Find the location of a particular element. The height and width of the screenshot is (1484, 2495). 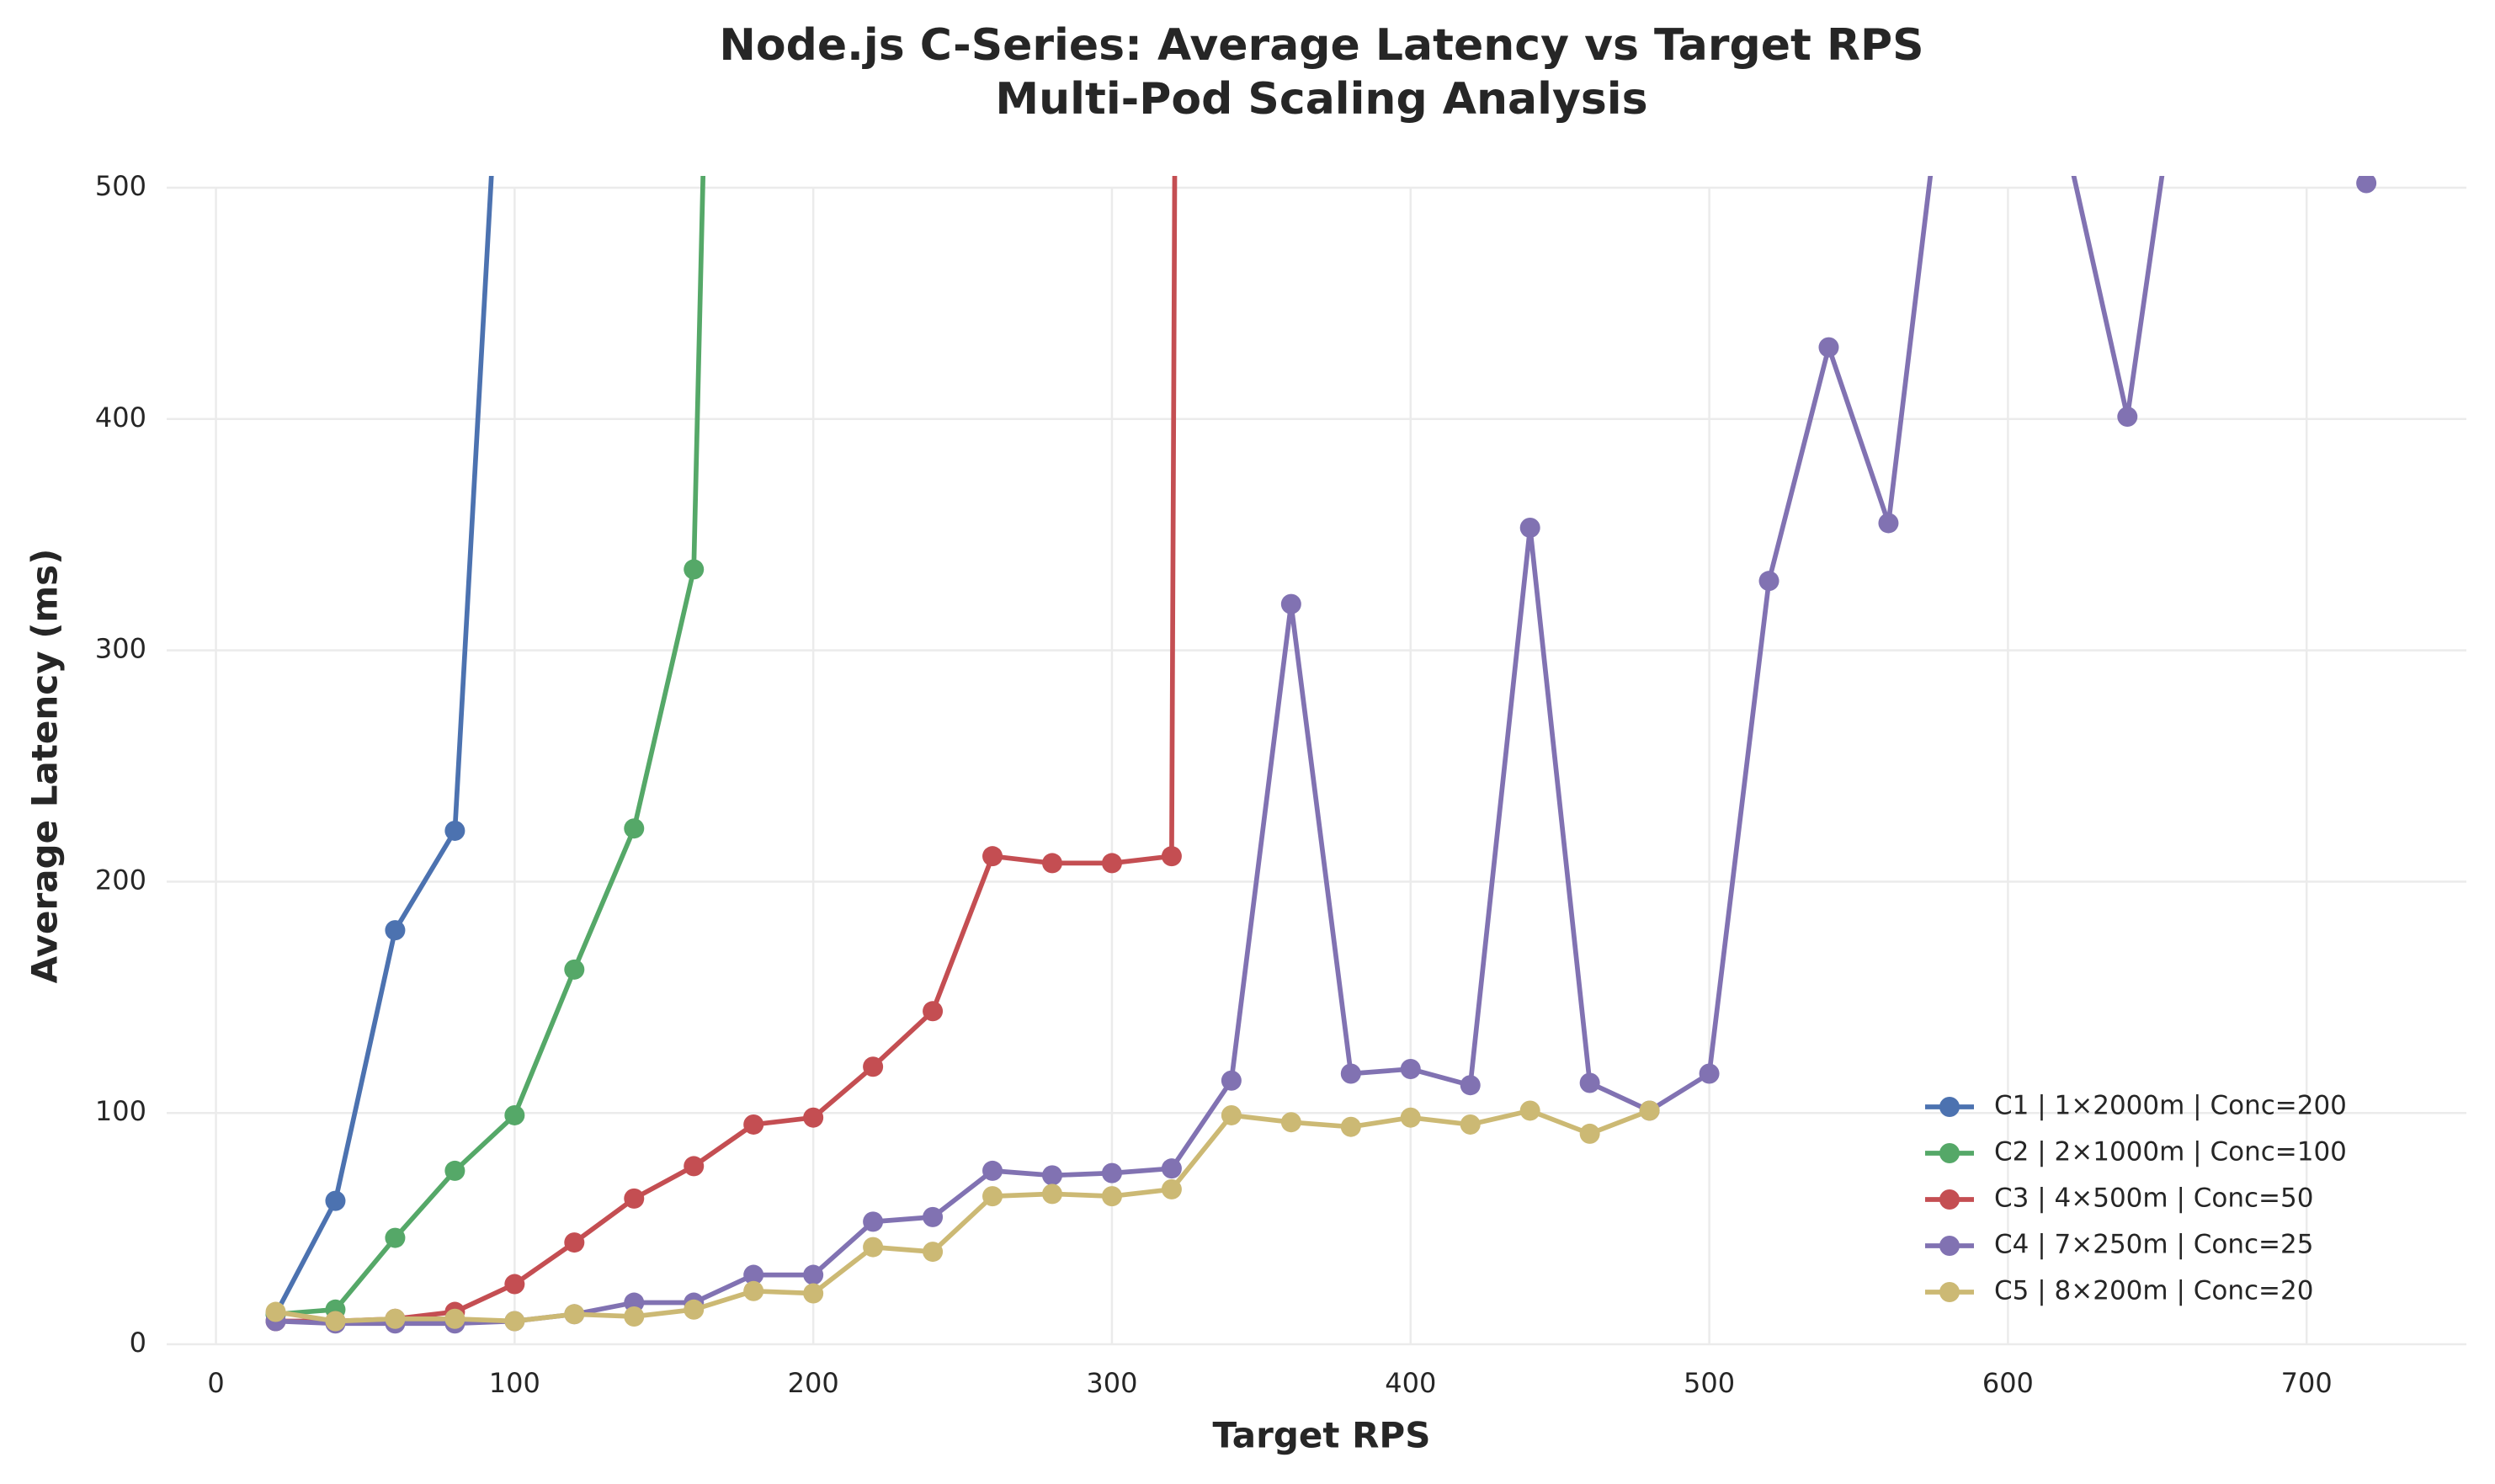

x-tick-label: 200 is located at coordinates (813, 1383).